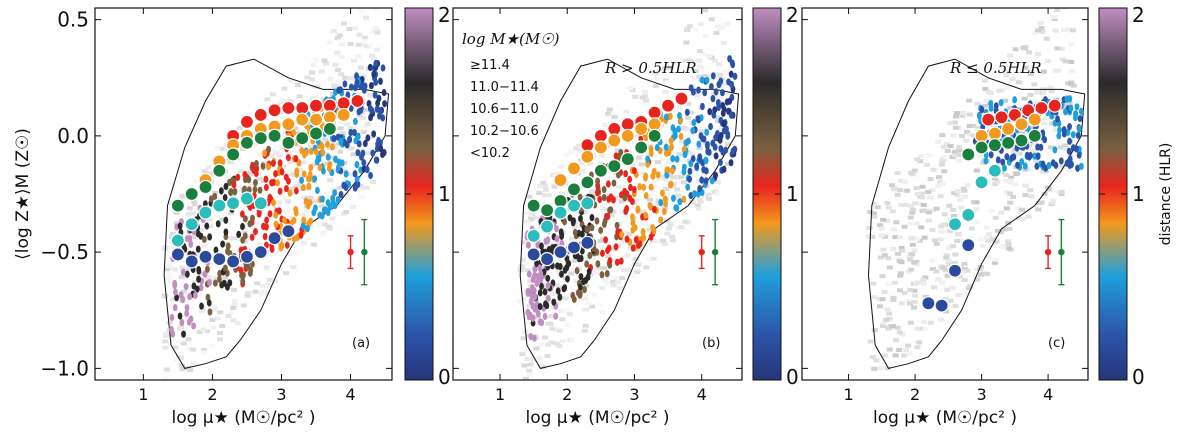 The width and height of the screenshot is (1177, 438). What do you see at coordinates (73, 136) in the screenshot?
I see `y-tick-label: 0.0` at bounding box center [73, 136].